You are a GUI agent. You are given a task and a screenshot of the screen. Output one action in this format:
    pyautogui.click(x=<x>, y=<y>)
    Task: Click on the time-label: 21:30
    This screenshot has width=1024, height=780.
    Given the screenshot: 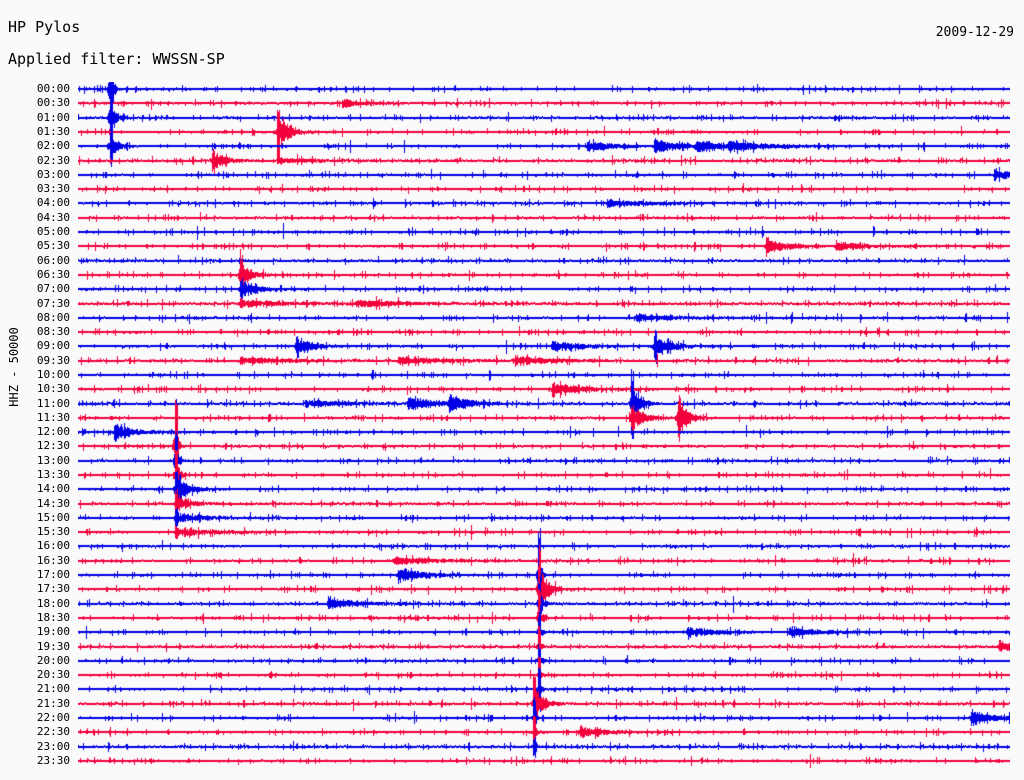 What is the action you would take?
    pyautogui.click(x=53, y=703)
    